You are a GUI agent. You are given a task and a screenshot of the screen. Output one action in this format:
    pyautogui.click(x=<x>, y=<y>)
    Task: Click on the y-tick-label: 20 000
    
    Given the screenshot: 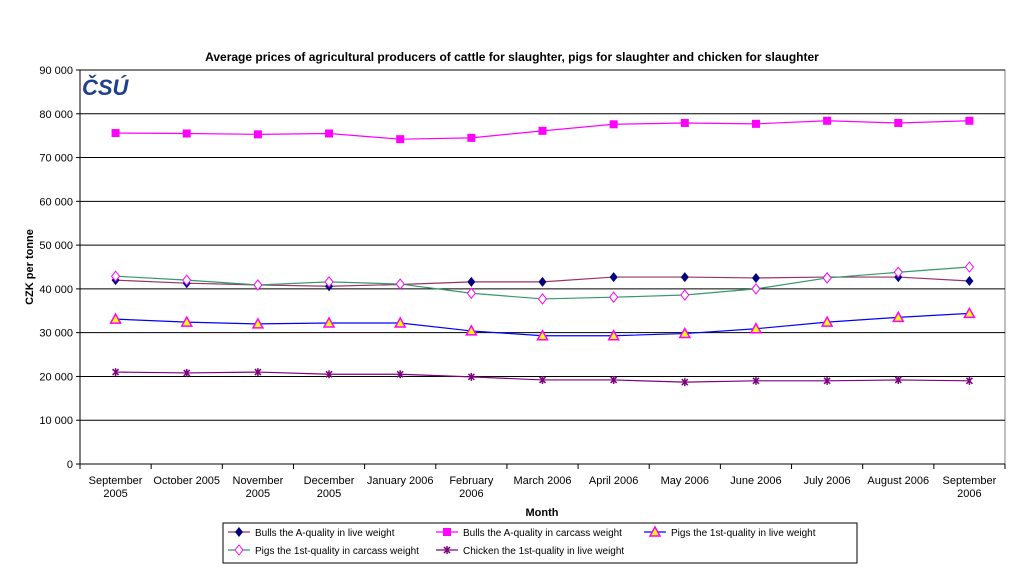 What is the action you would take?
    pyautogui.click(x=56, y=377)
    